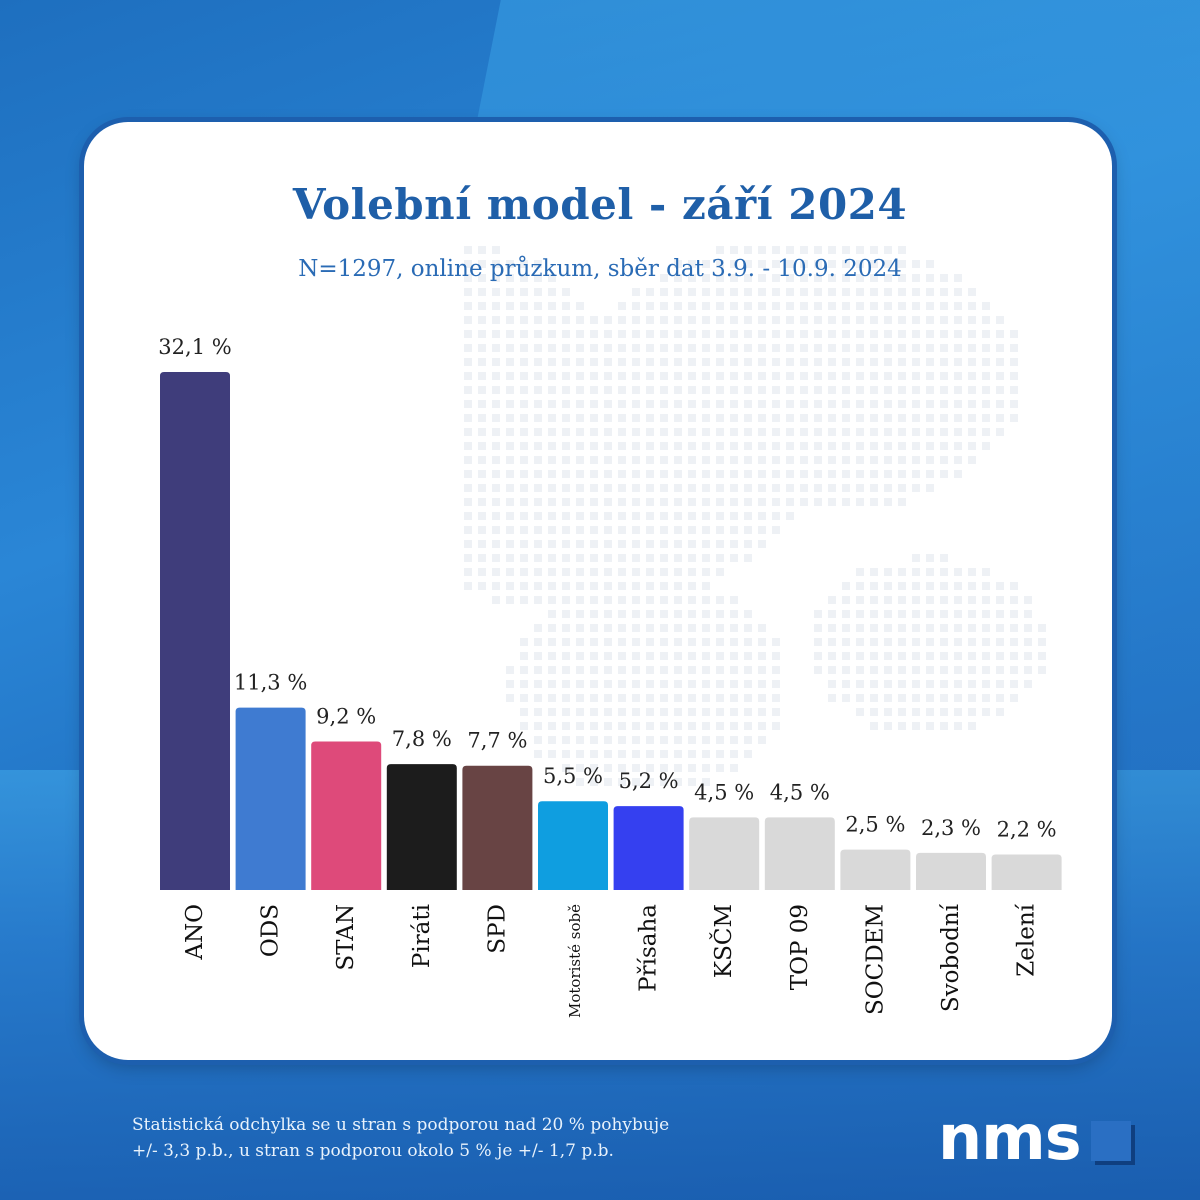  What do you see at coordinates (346, 815) in the screenshot?
I see `bar-stan` at bounding box center [346, 815].